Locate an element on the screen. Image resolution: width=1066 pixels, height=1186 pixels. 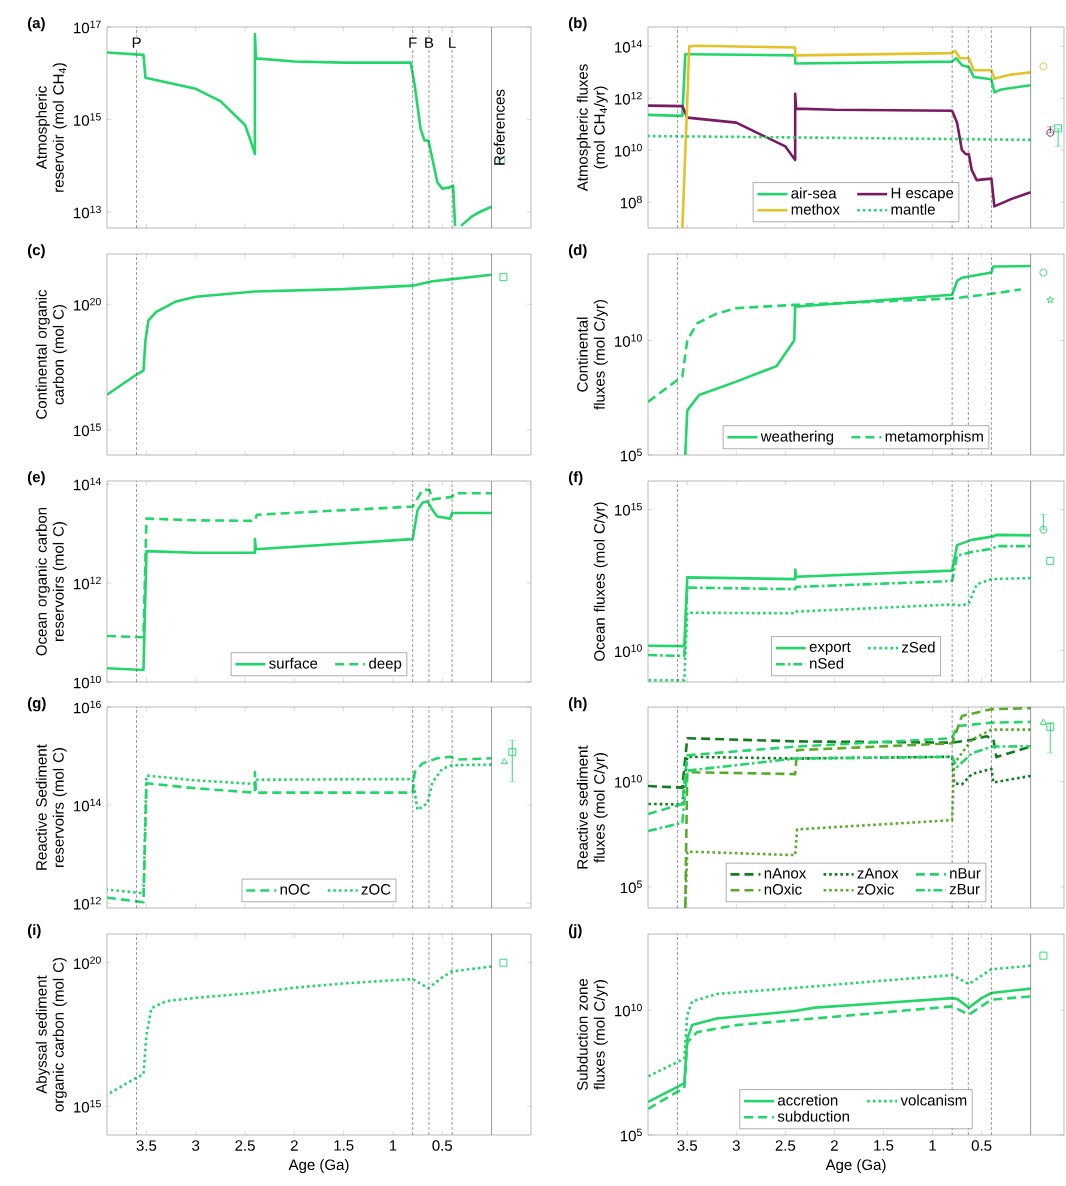
y-axis-title: Reactive Sediment reservoirs (mol C) is located at coordinates (51, 807).